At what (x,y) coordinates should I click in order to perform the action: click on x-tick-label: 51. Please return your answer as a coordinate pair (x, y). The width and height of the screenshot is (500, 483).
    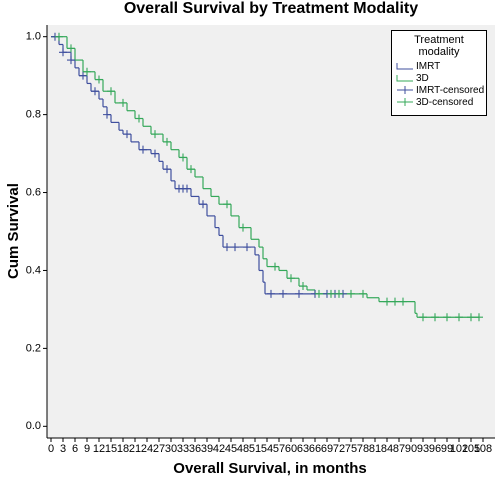
    Looking at the image, I should click on (255, 449).